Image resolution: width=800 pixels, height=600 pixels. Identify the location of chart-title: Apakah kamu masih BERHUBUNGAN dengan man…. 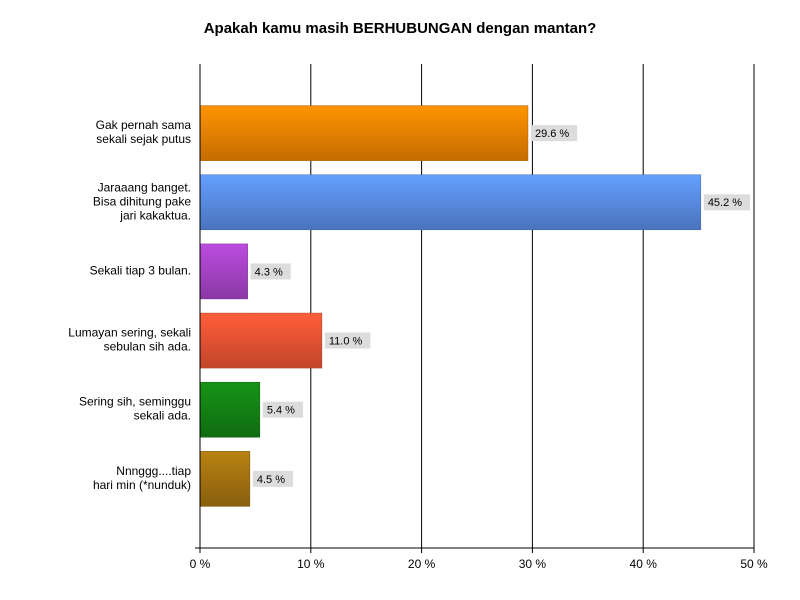
(400, 28).